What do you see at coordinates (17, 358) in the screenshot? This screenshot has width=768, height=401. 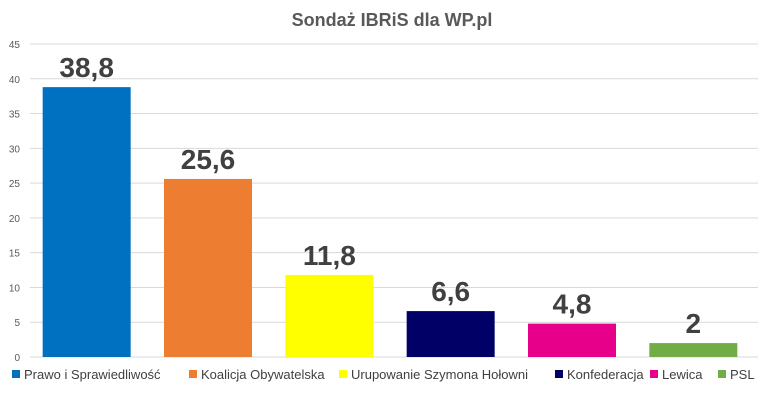 I see `y-tick-label: 0` at bounding box center [17, 358].